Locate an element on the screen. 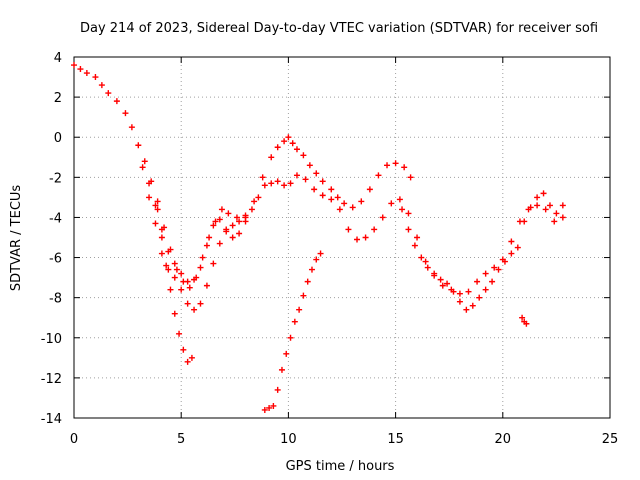 This screenshot has width=640, height=480. x-tick-label: 15 is located at coordinates (395, 439).